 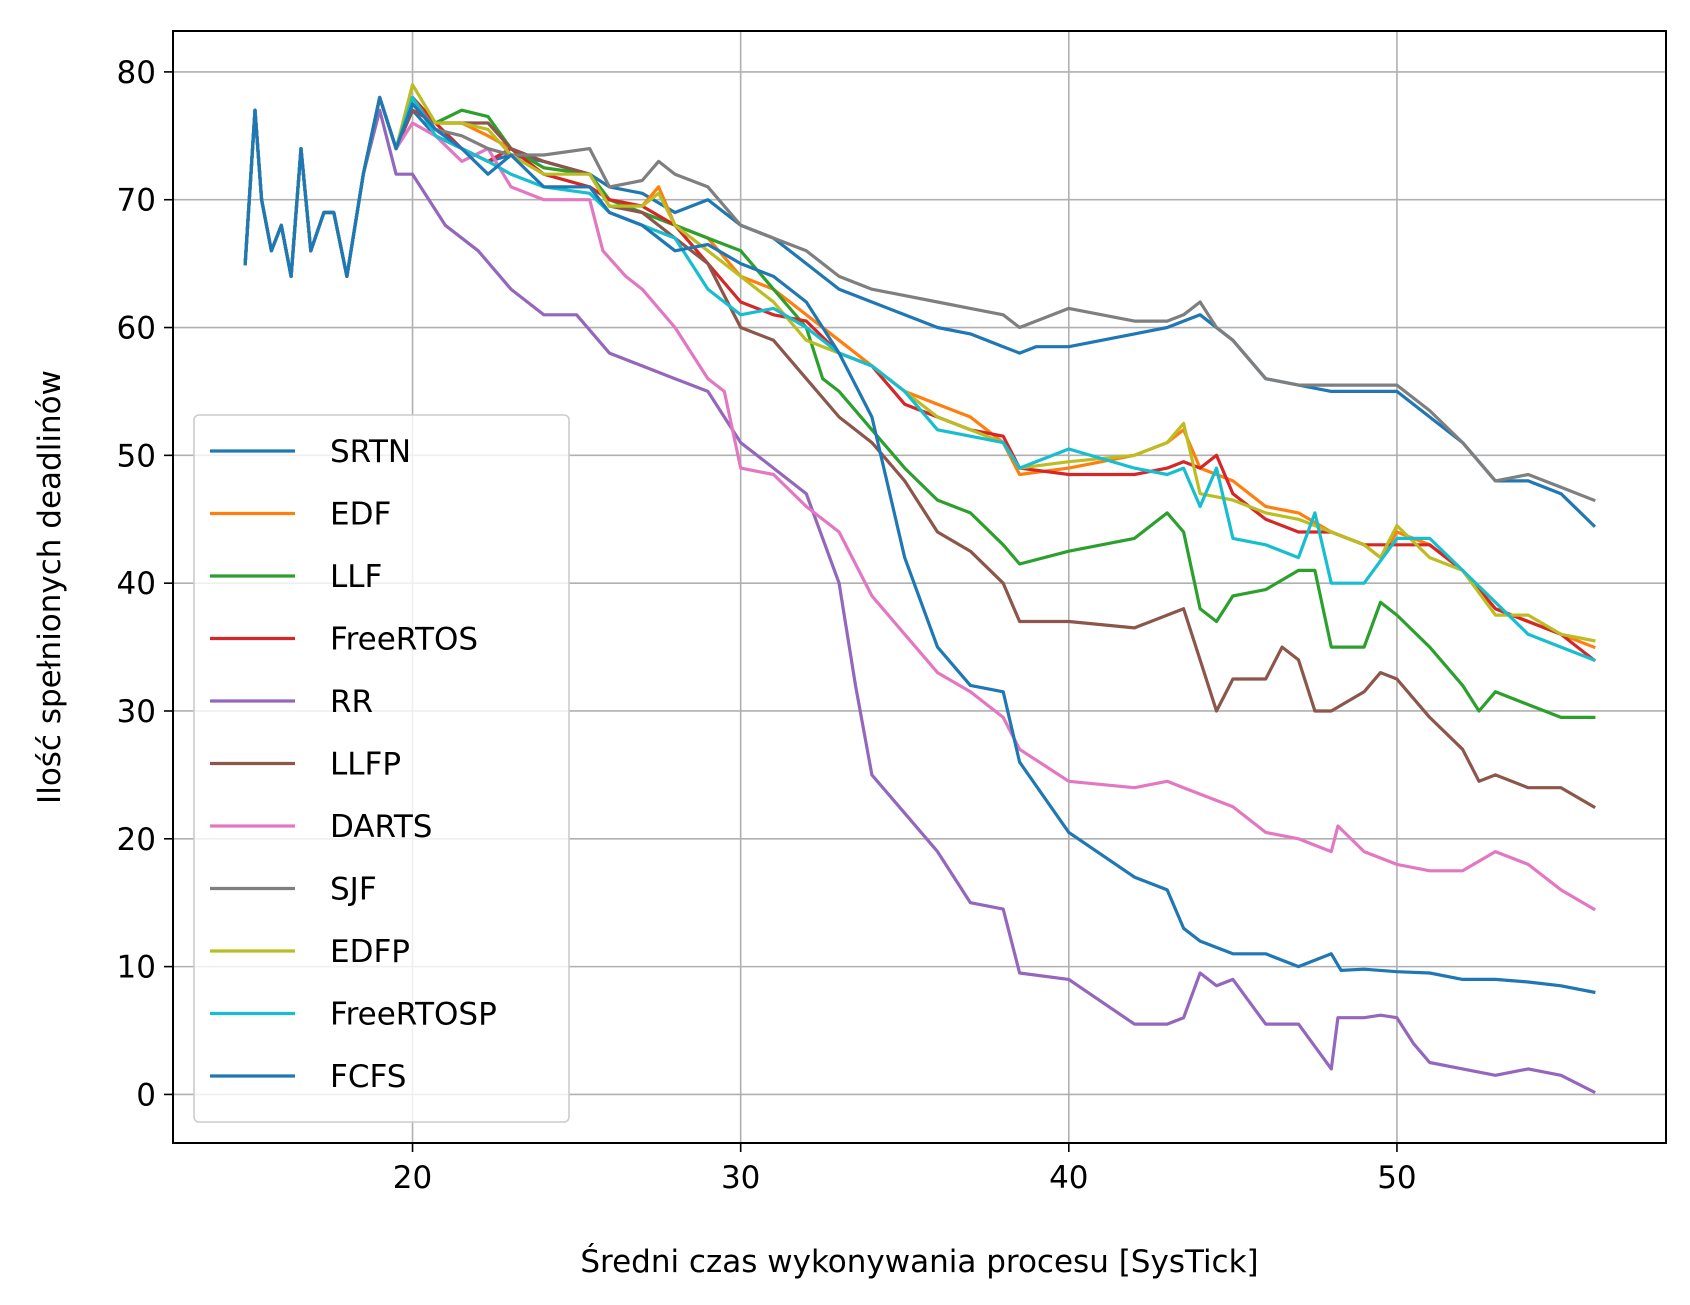 I want to click on y-tick-label: 20, so click(x=136, y=840).